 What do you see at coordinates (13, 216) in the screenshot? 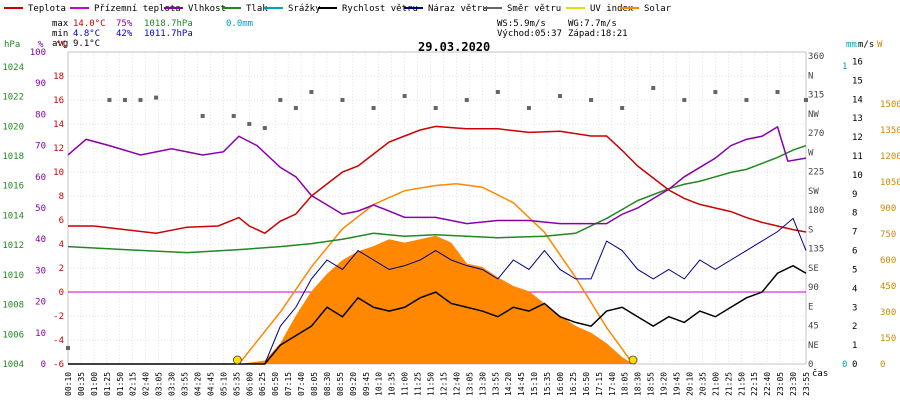
I see `hpa-tick: 1014` at bounding box center [13, 216].